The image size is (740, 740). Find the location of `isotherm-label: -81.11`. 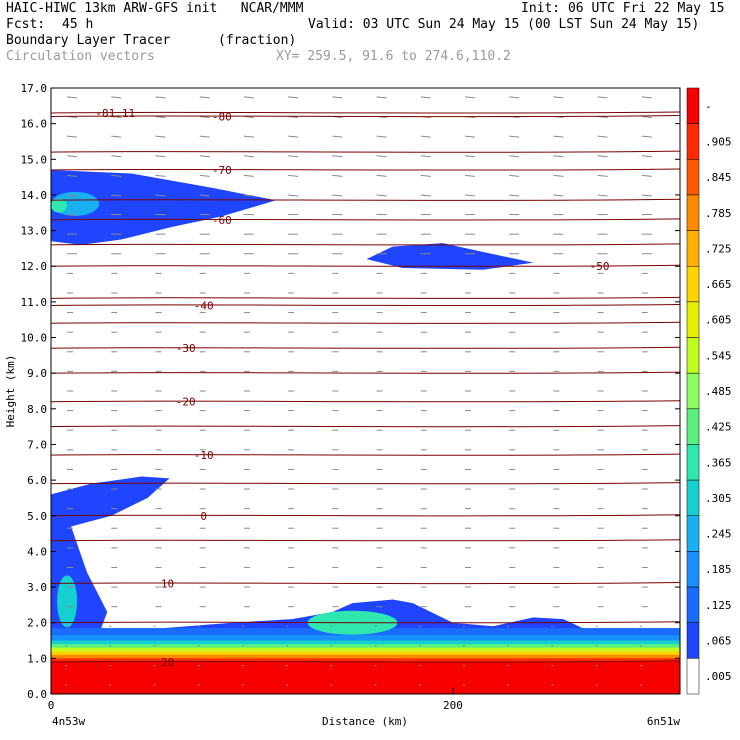

isotherm-label: -81.11 is located at coordinates (115, 113).